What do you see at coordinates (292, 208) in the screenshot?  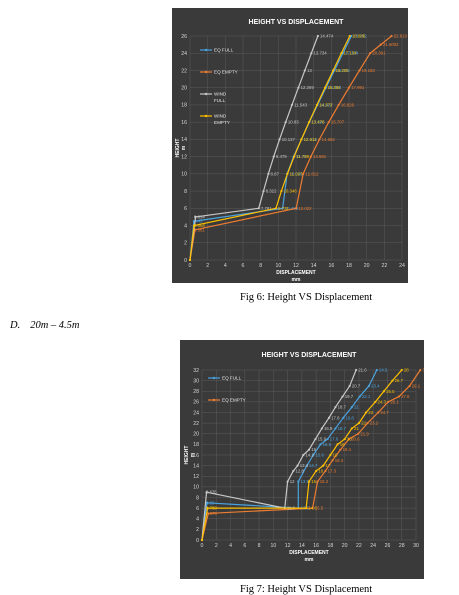 I see `data-label: 10.489` at bounding box center [292, 208].